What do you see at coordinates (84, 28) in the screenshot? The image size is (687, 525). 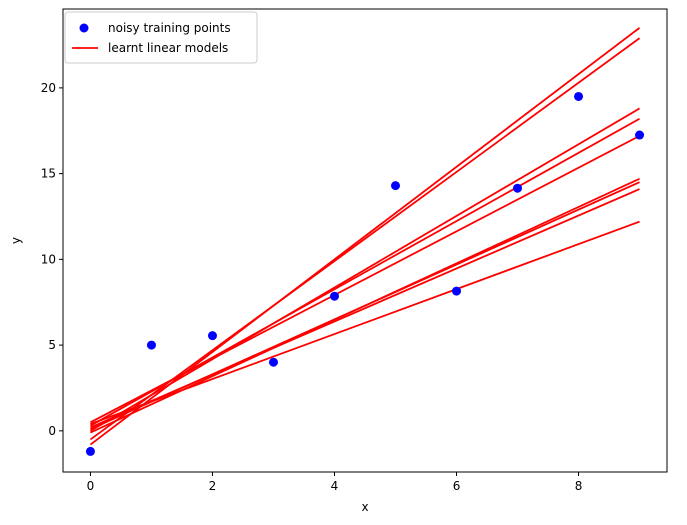 I see `legend-marker-points` at bounding box center [84, 28].